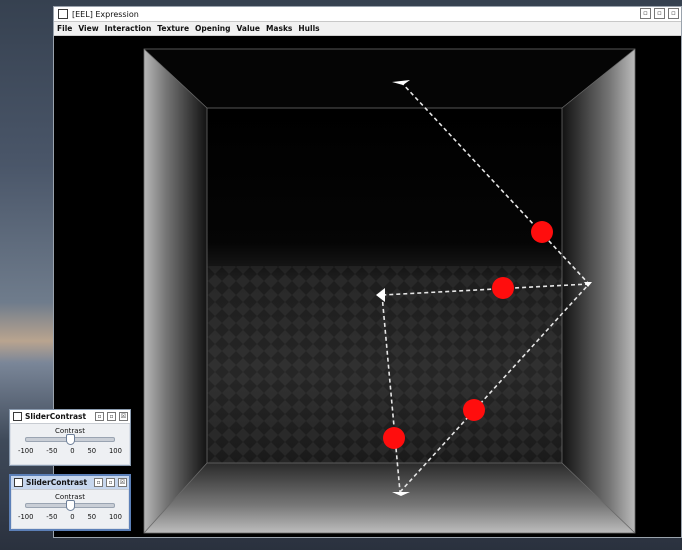 This screenshot has height=550, width=682. What do you see at coordinates (309, 28) in the screenshot?
I see `menu-hulls: Hulls` at bounding box center [309, 28].